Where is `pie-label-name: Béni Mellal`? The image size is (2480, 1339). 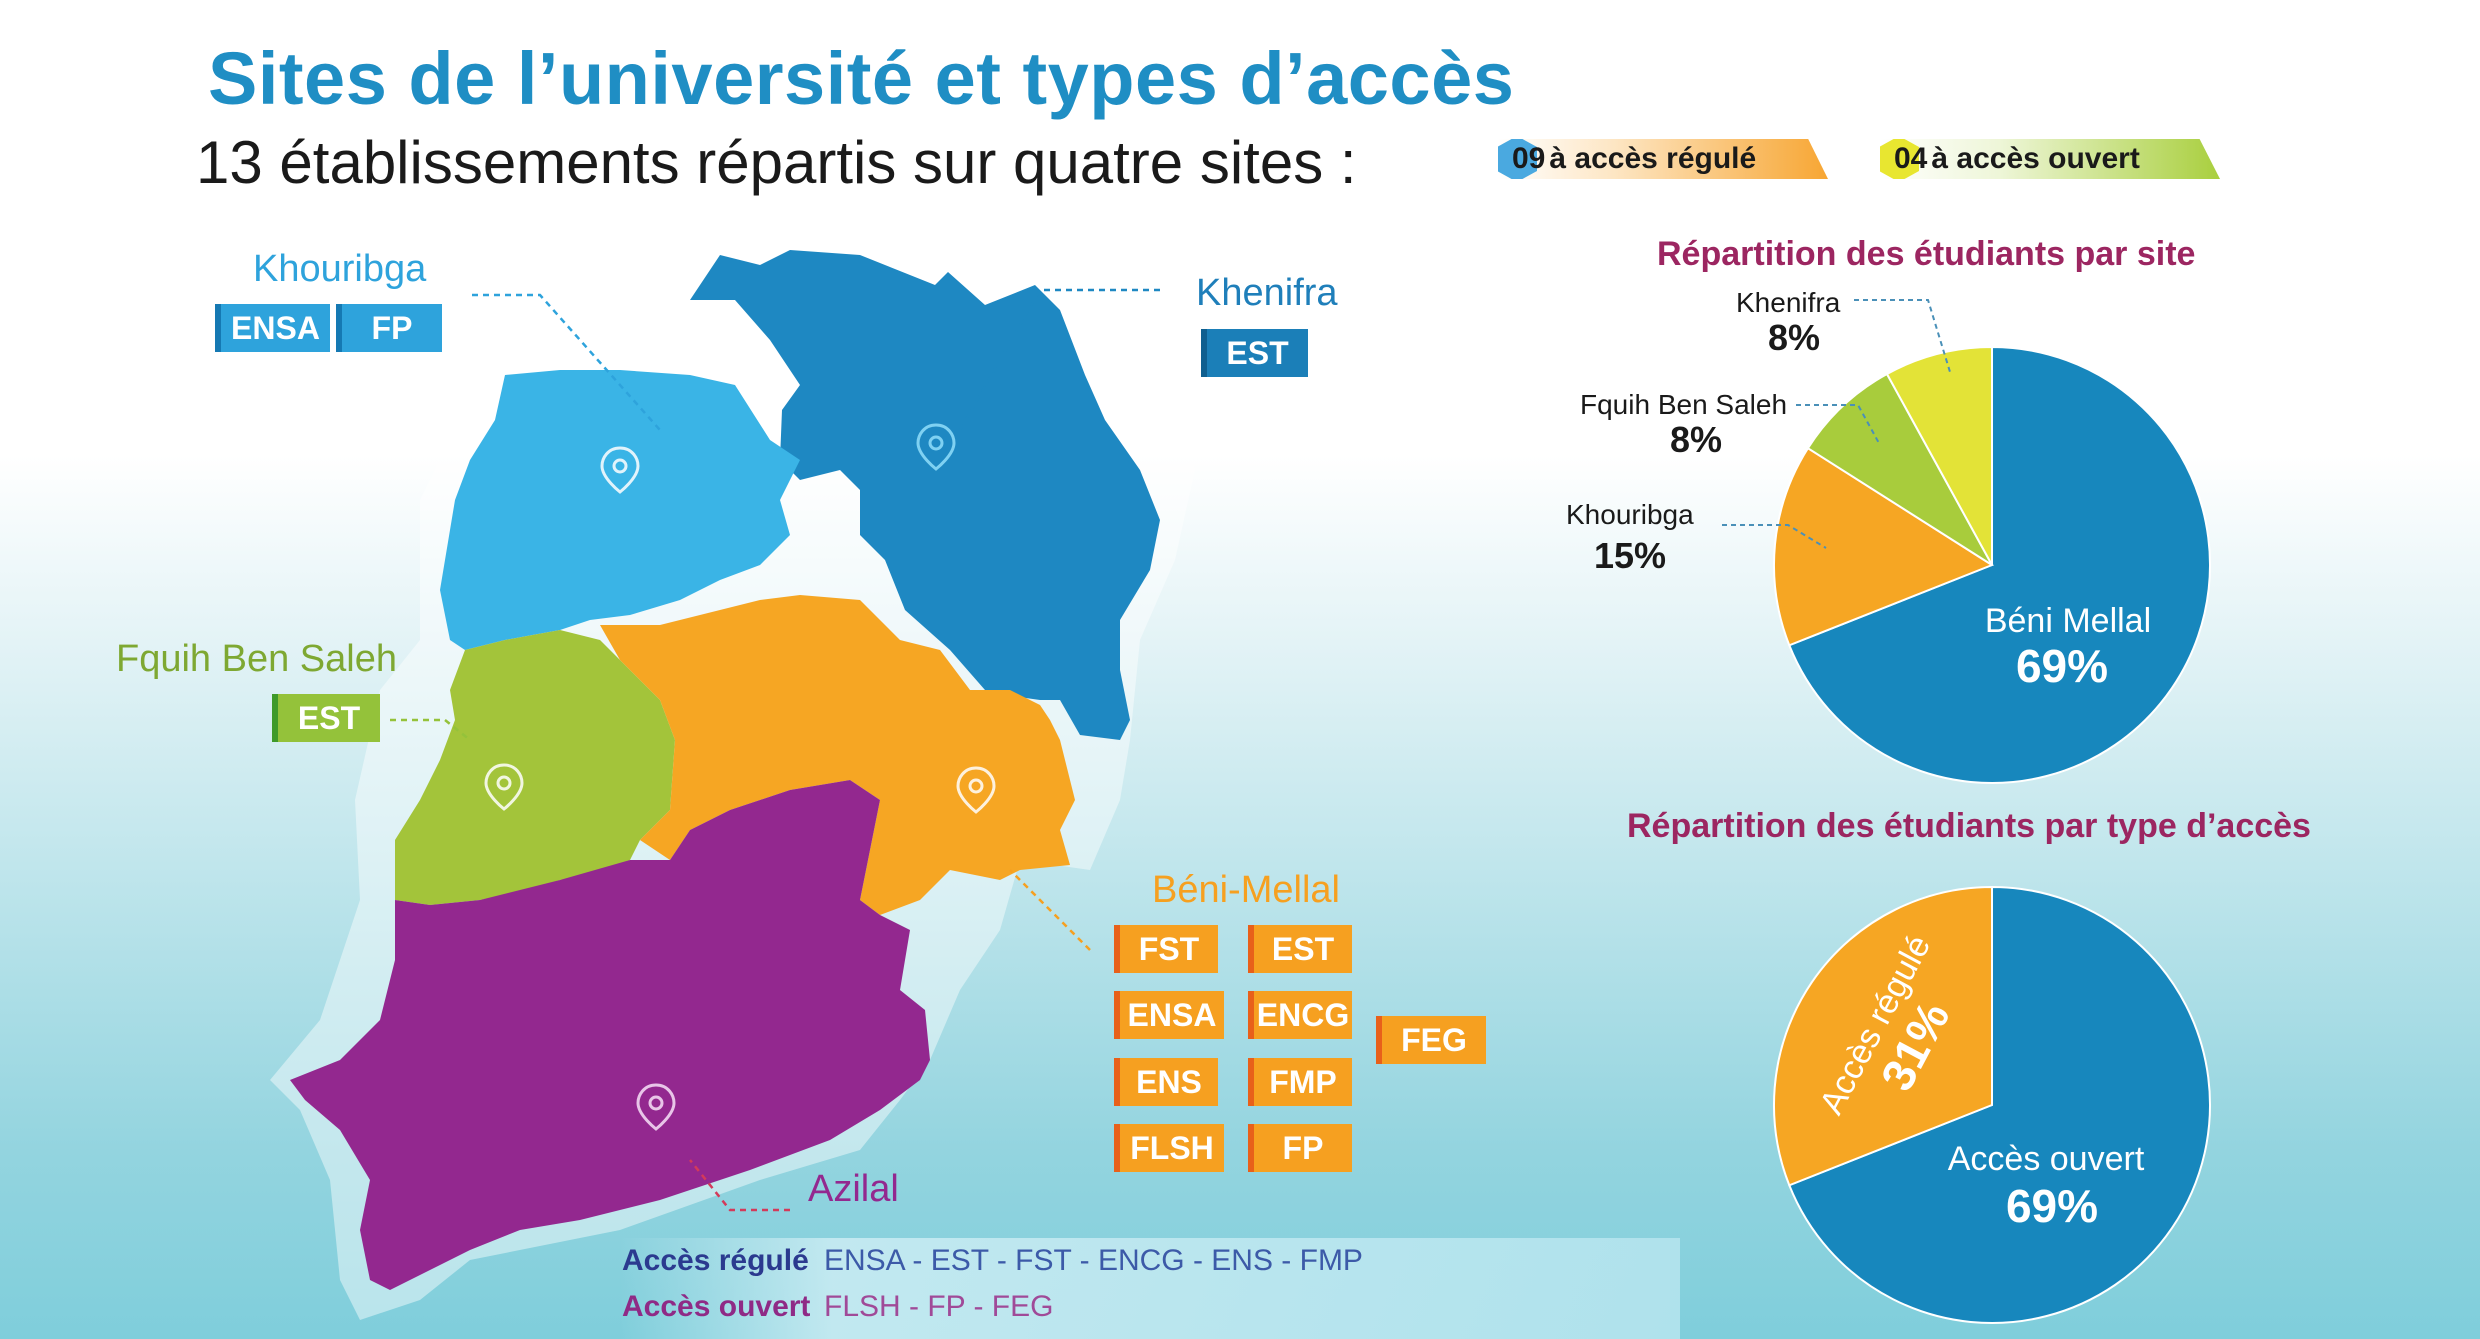
pie-label-name: Béni Mellal is located at coordinates (2068, 621).